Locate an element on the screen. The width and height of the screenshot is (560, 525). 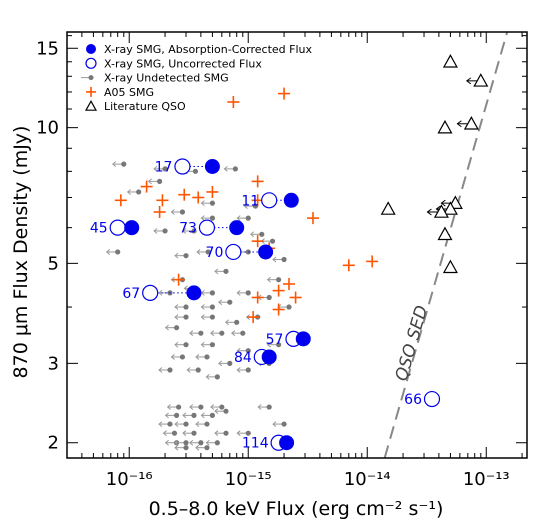
source-id-label: 67 is located at coordinates (131, 294).